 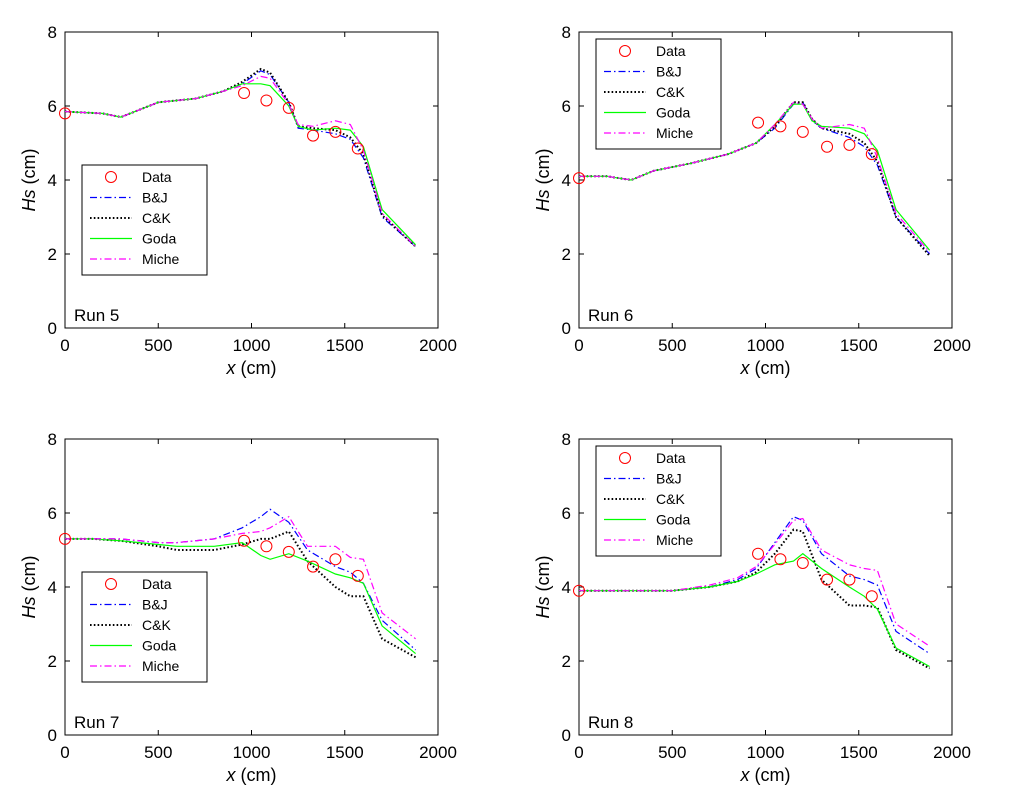 I want to click on run-annotation: Run 7, so click(x=96, y=722).